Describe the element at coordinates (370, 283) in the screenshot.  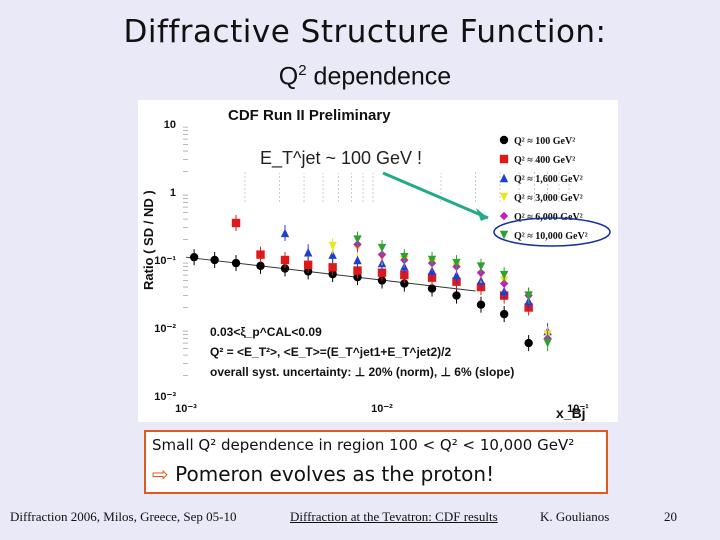
I see `chart-series-layer` at that location.